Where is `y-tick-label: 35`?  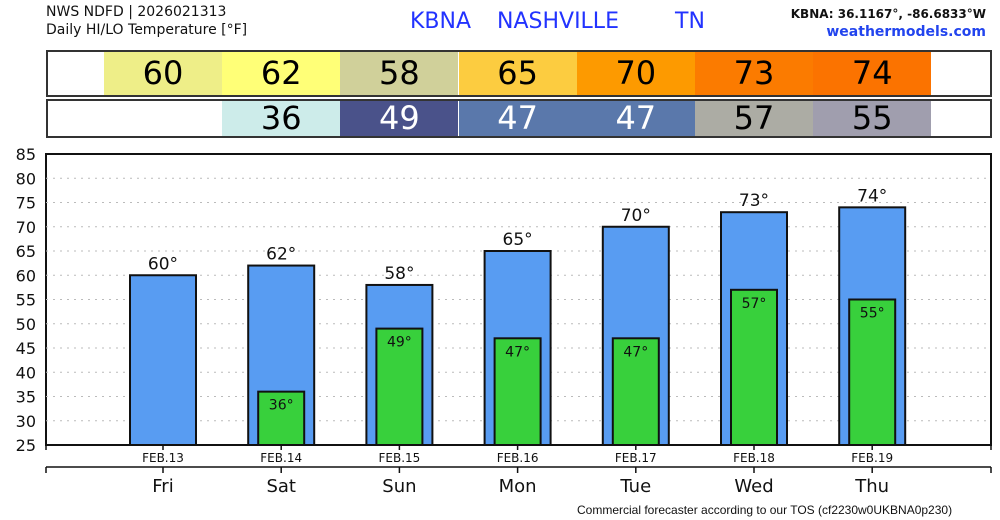 y-tick-label: 35 is located at coordinates (26, 397).